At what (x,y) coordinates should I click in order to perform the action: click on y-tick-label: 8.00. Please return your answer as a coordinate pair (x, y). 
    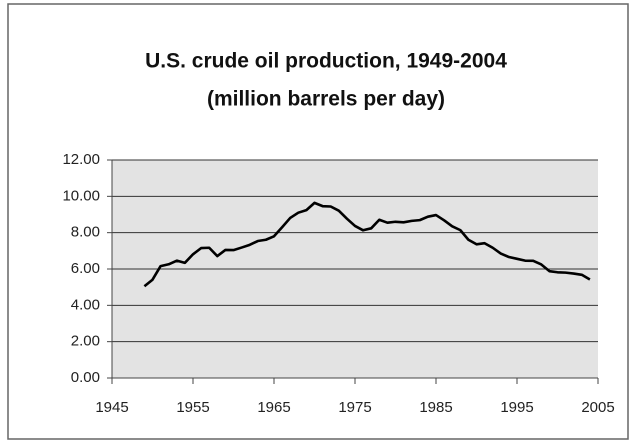
    Looking at the image, I should click on (85, 232).